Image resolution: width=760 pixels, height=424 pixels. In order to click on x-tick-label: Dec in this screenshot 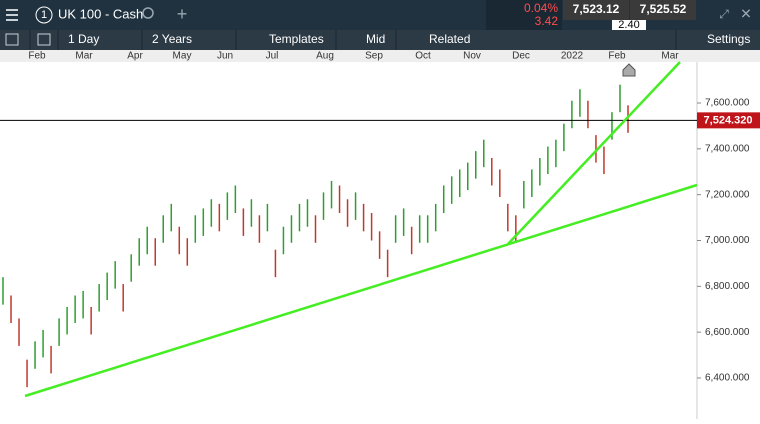, I will do `click(521, 56)`.